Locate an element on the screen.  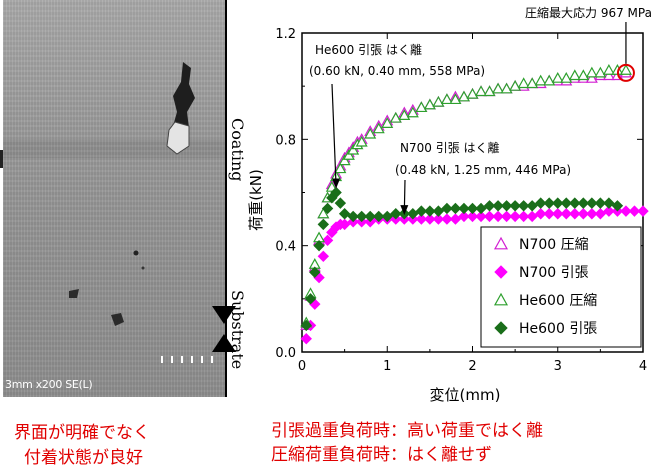
y-tick-label: 0.0 is located at coordinates (285, 353).